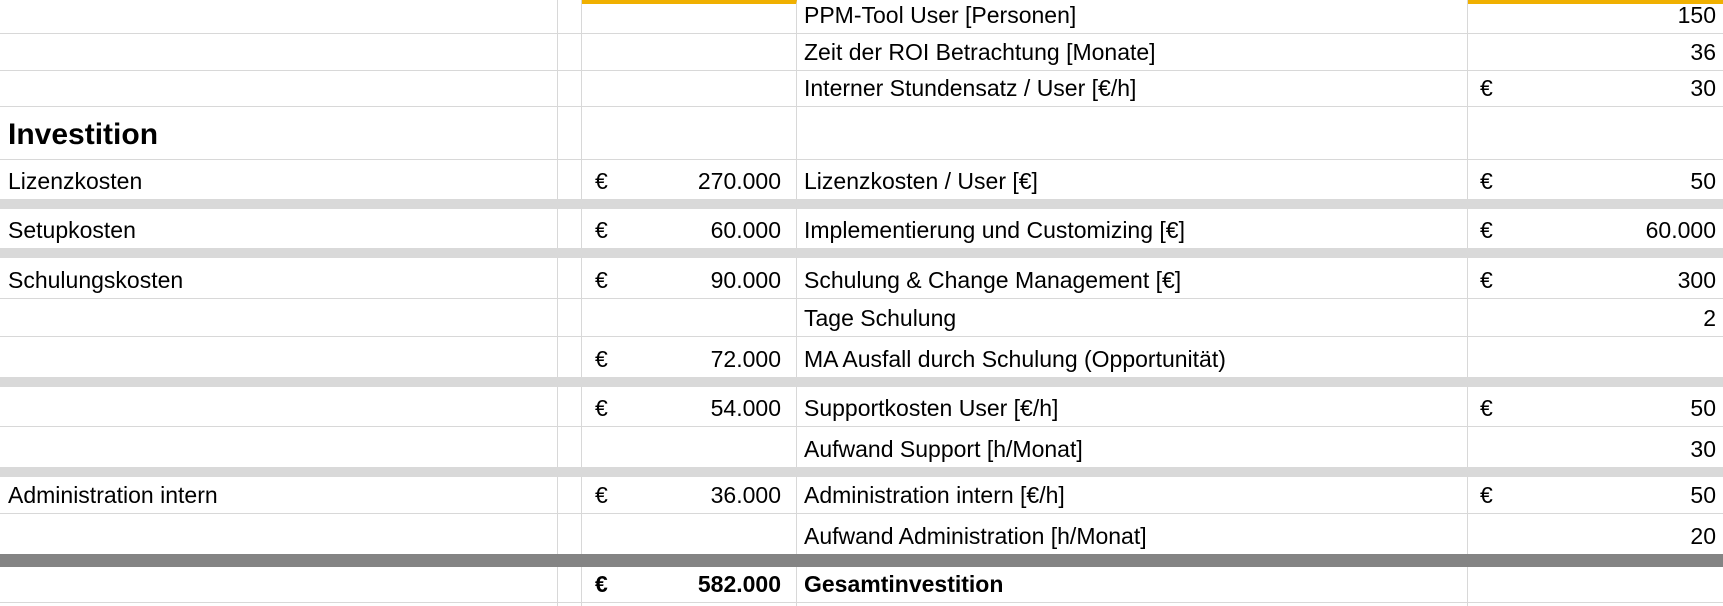  I want to click on table-row: € 54.000 Supportkosten User [€/h] € 50, so click(861, 407).